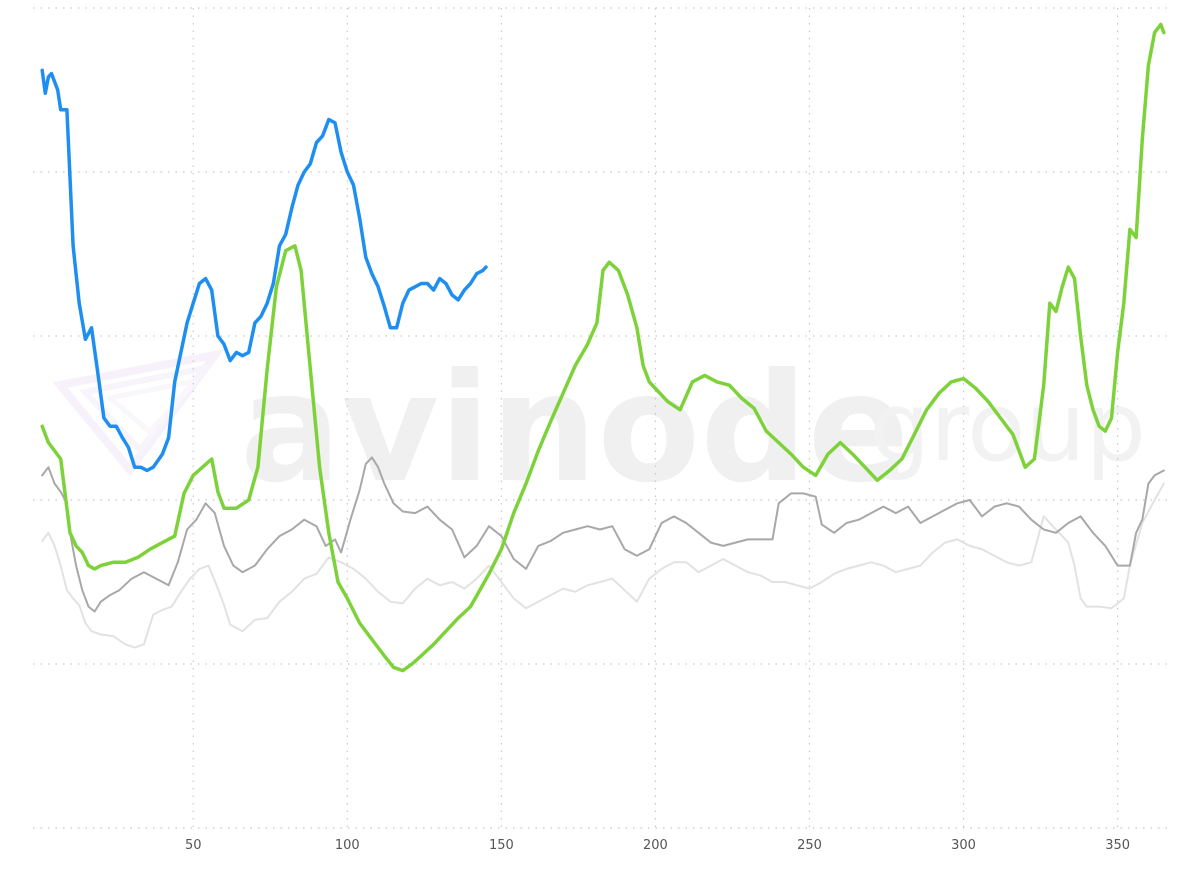 The height and width of the screenshot is (872, 1200). What do you see at coordinates (963, 845) in the screenshot?
I see `x-tick-label: 300` at bounding box center [963, 845].